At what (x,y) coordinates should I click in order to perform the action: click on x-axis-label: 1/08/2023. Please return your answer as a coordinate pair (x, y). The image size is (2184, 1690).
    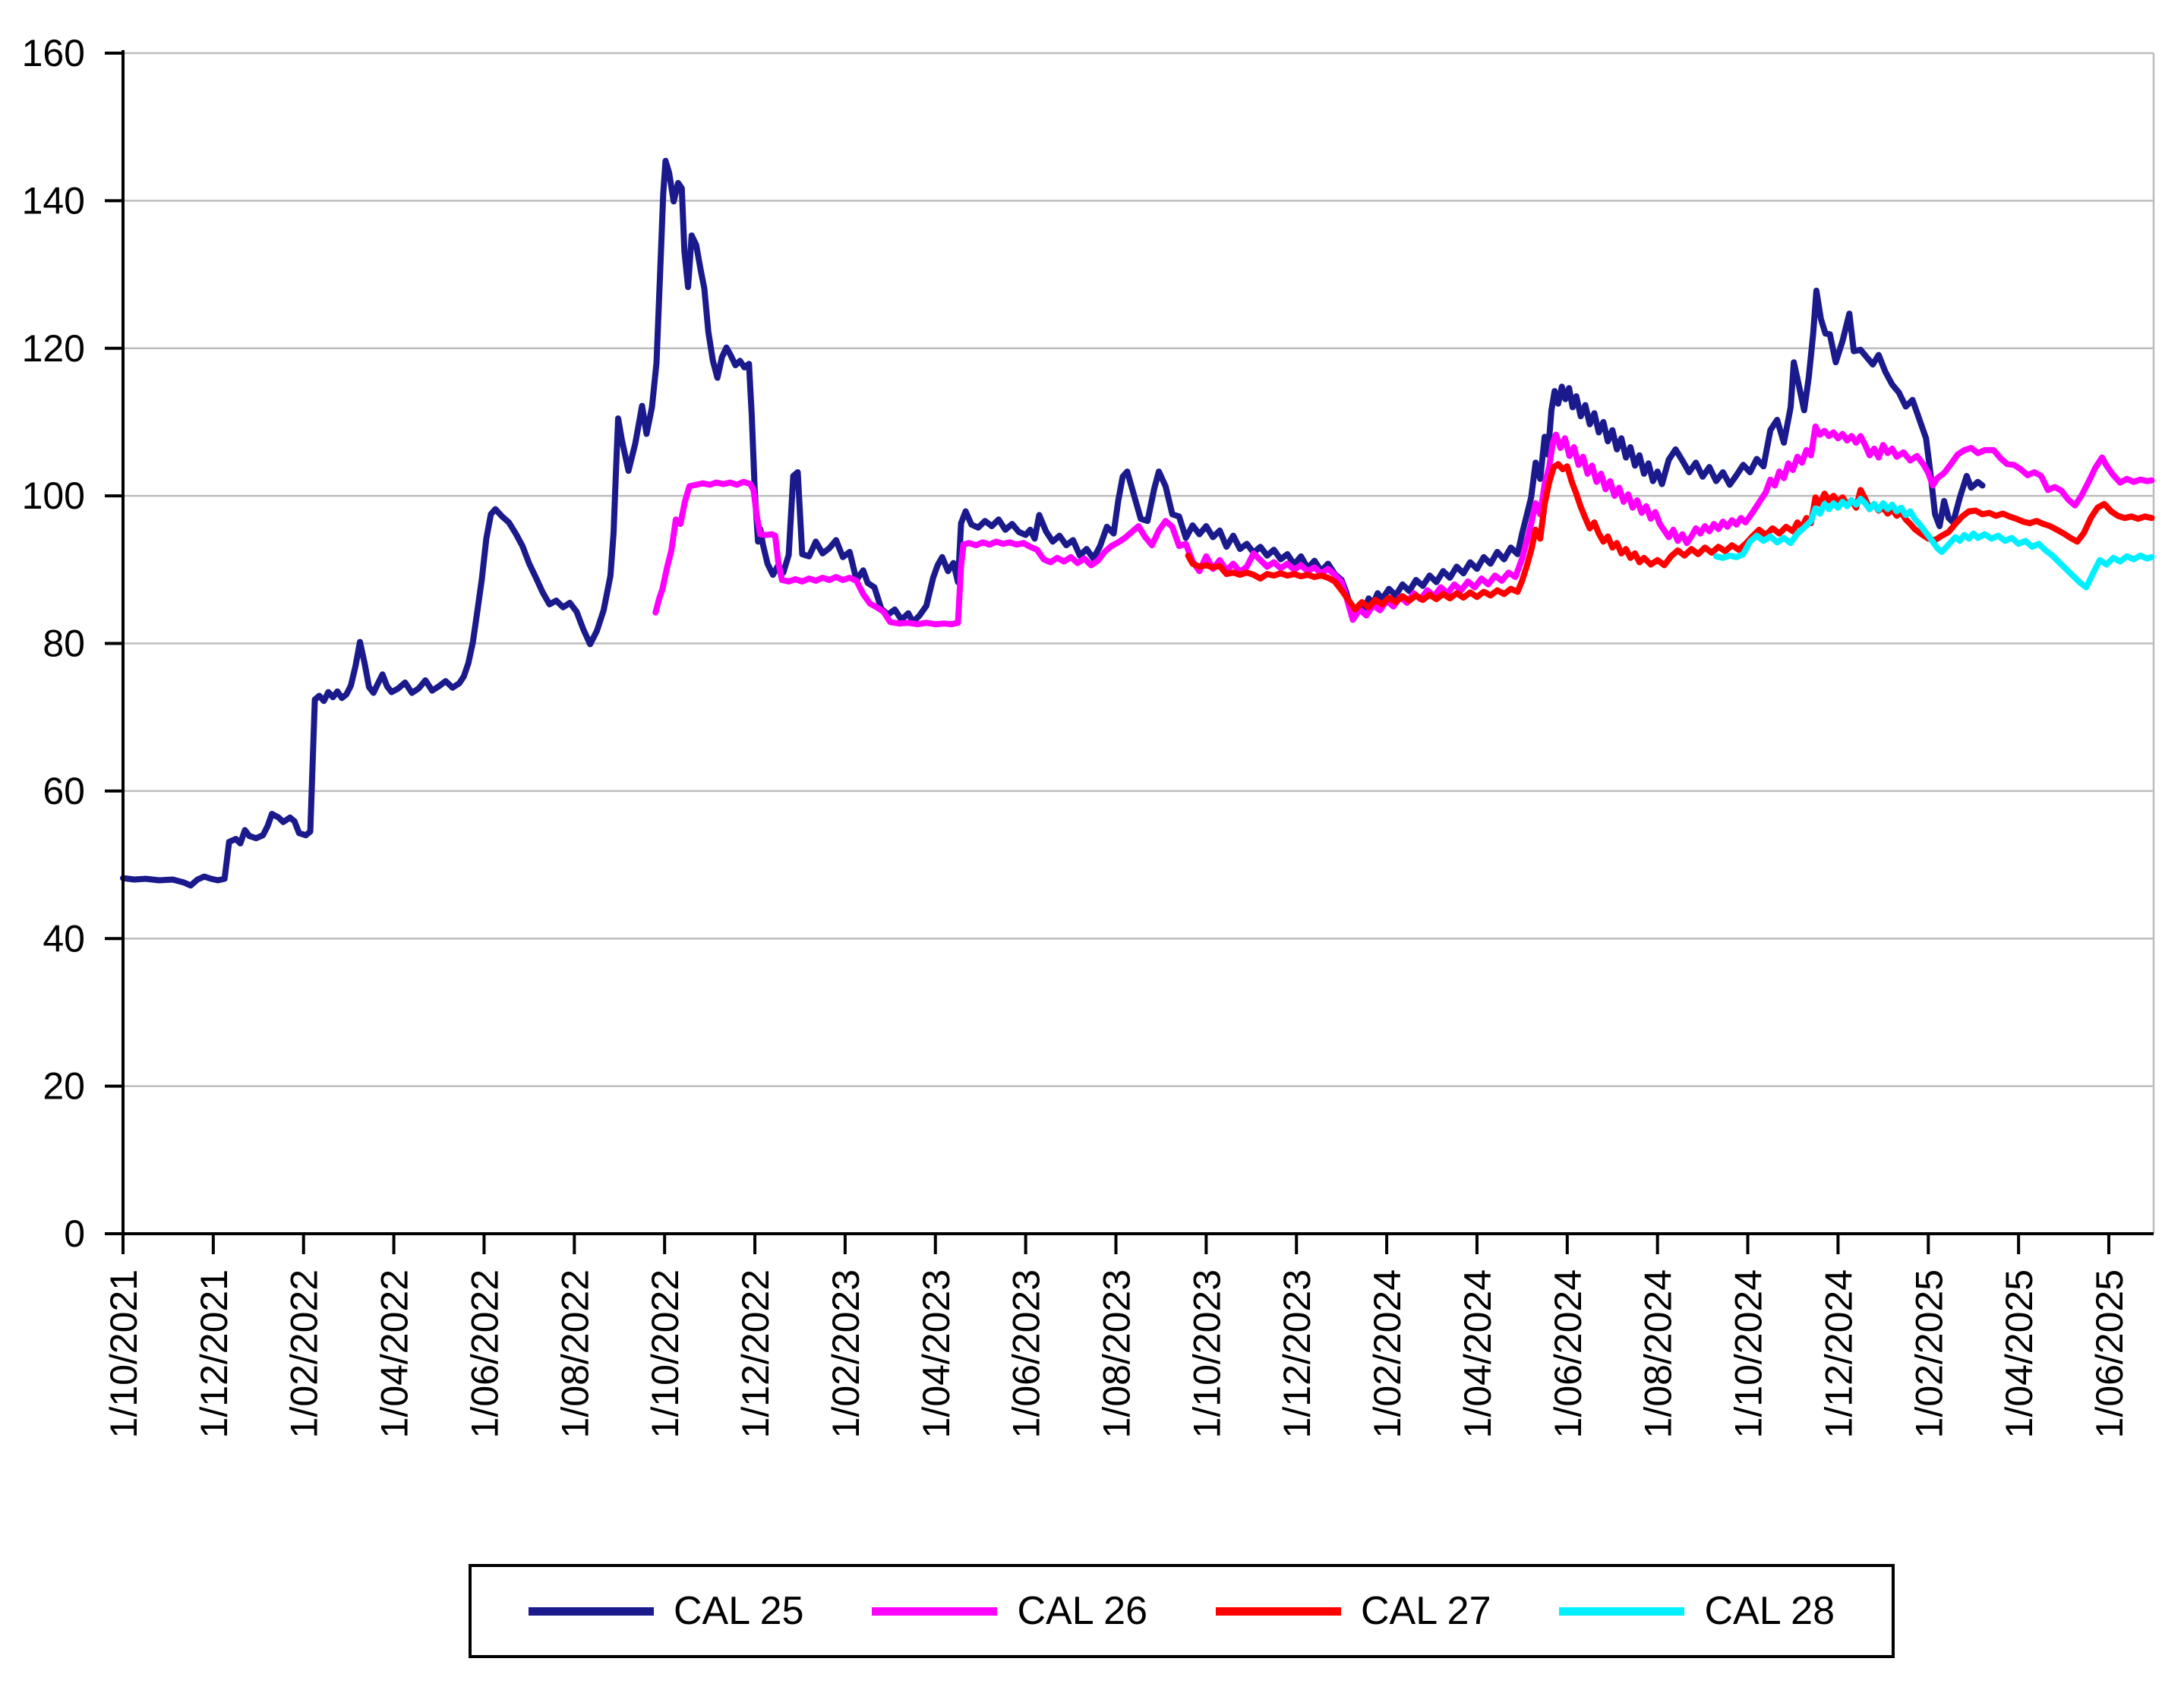
    Looking at the image, I should click on (1117, 1353).